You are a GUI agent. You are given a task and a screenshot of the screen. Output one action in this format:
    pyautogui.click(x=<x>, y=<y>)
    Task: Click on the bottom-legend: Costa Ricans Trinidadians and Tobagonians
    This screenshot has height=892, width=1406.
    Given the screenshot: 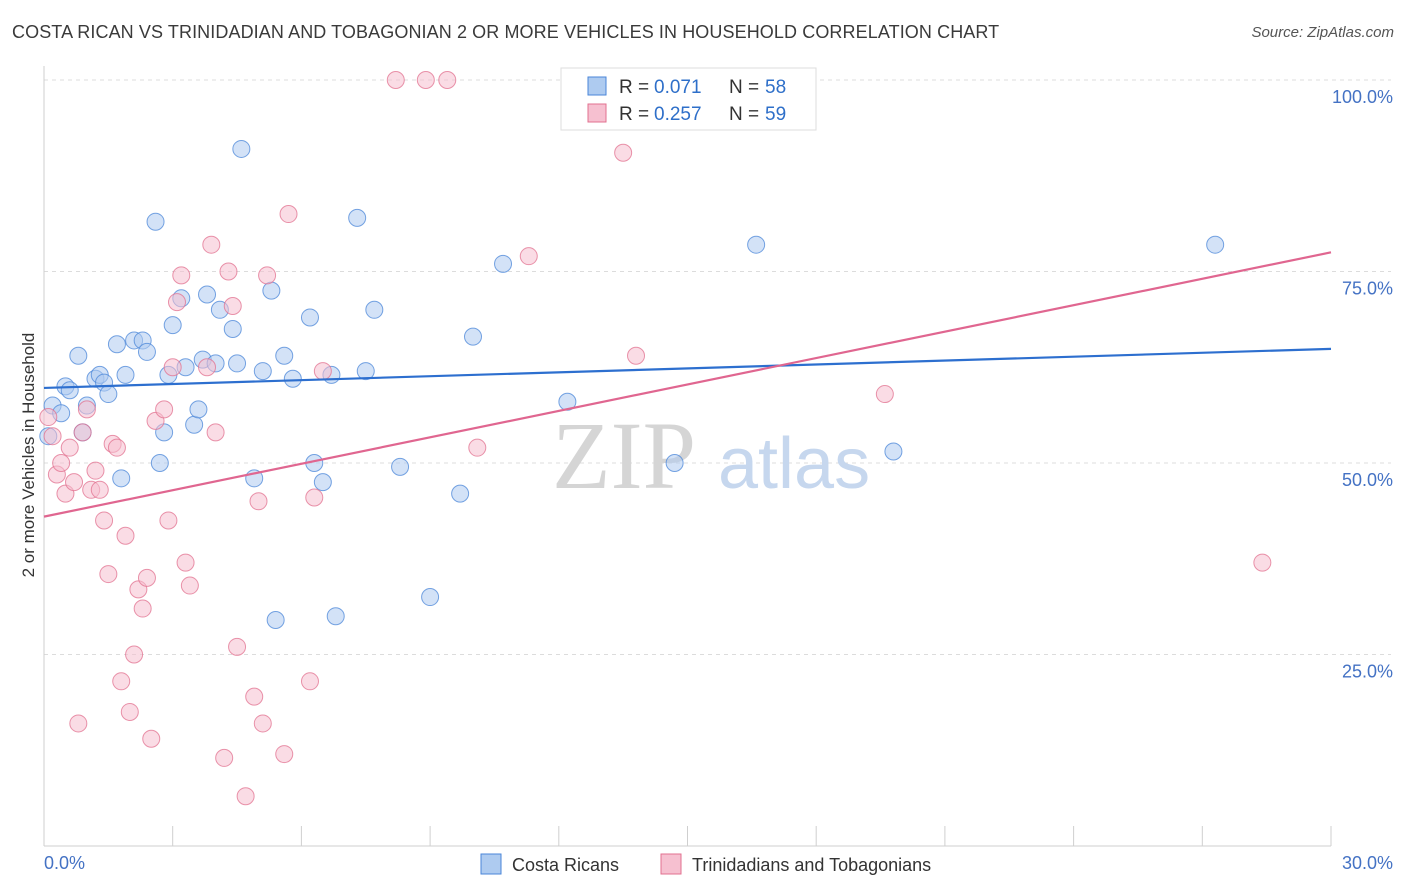 What is the action you would take?
    pyautogui.click(x=705, y=864)
    